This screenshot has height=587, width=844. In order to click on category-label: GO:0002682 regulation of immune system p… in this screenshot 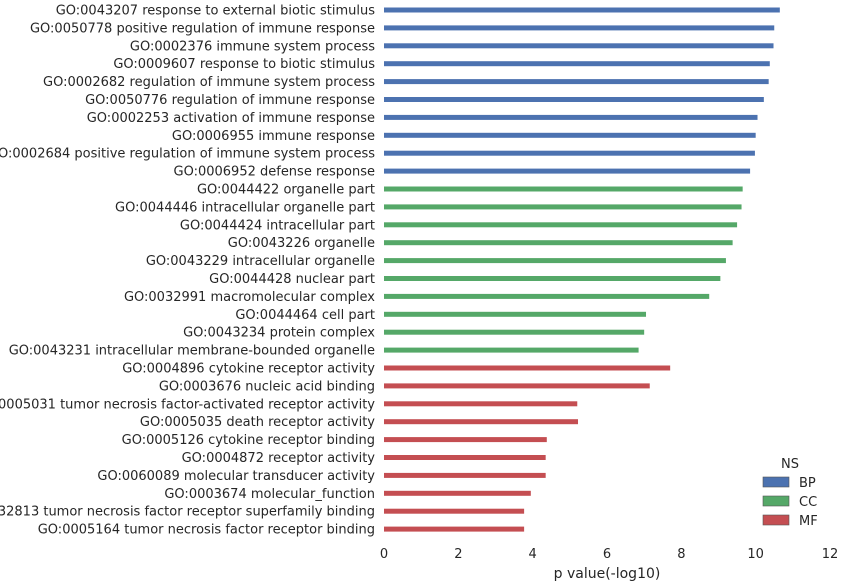, I will do `click(209, 82)`.